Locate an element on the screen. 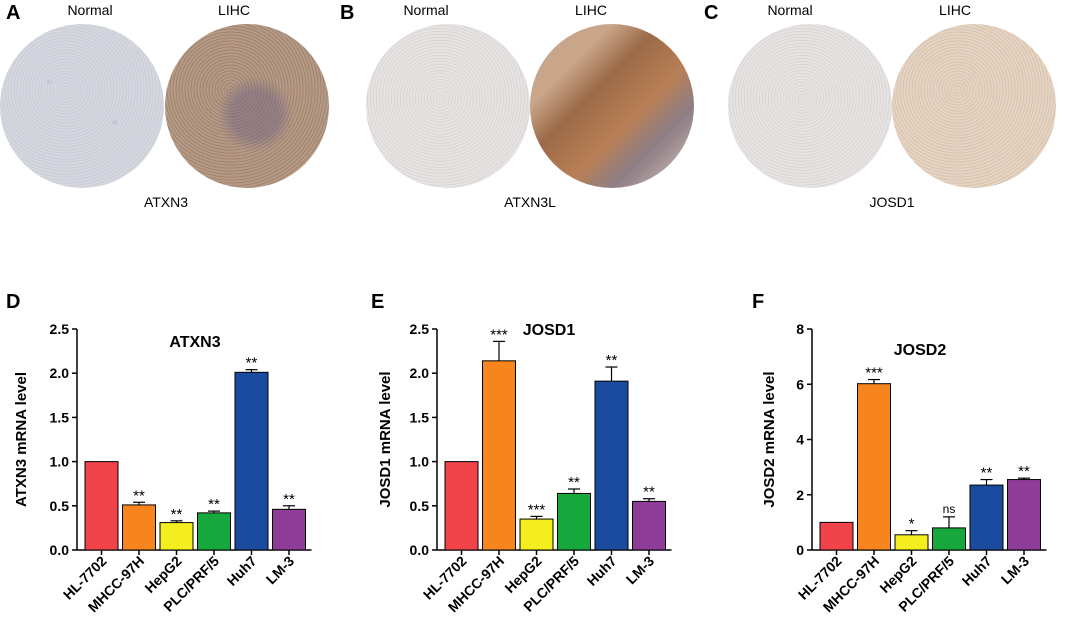 The image size is (1065, 638). significance-label-josd2: * is located at coordinates (912, 524).